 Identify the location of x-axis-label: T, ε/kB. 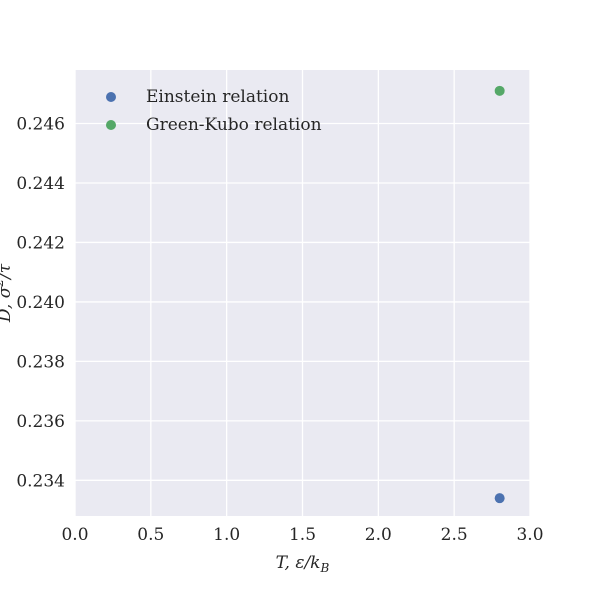
(303, 564).